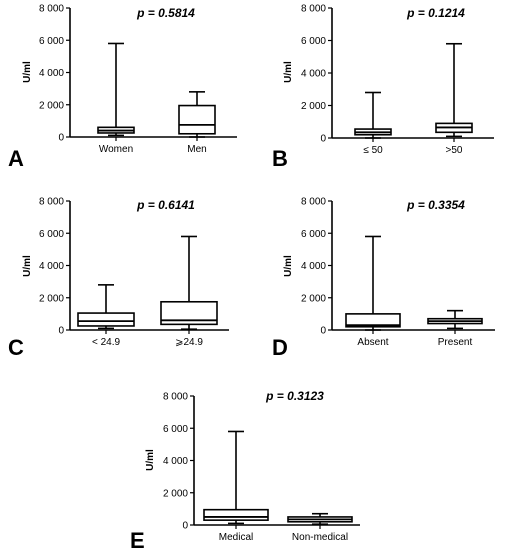  What do you see at coordinates (116, 149) in the screenshot?
I see `category-label: Women` at bounding box center [116, 149].